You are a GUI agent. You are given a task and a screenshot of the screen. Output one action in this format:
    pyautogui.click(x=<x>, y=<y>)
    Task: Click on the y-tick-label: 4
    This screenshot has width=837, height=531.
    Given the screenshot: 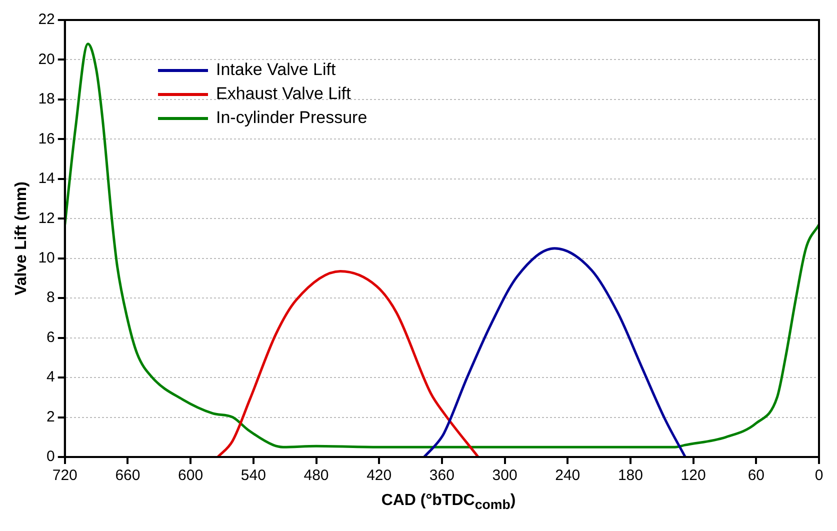 What is the action you would take?
    pyautogui.click(x=50, y=377)
    